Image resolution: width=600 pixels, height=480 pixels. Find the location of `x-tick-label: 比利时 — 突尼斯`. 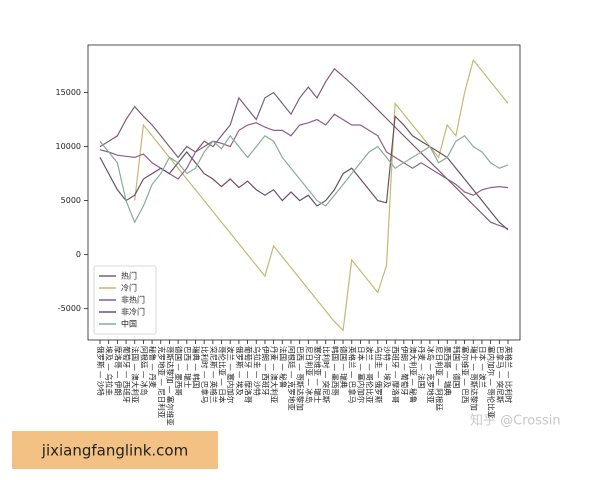

x-tick-label: 比利时 — 突尼斯 is located at coordinates (327, 375).